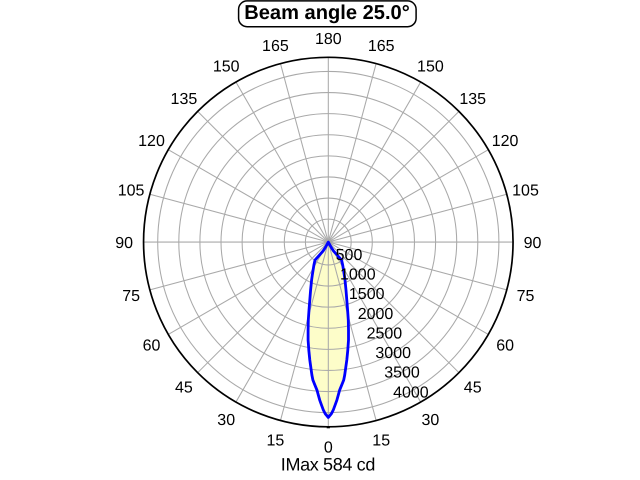 The image size is (640, 480). Describe the element at coordinates (328, 447) in the screenshot. I see `svg-text: 0` at that location.